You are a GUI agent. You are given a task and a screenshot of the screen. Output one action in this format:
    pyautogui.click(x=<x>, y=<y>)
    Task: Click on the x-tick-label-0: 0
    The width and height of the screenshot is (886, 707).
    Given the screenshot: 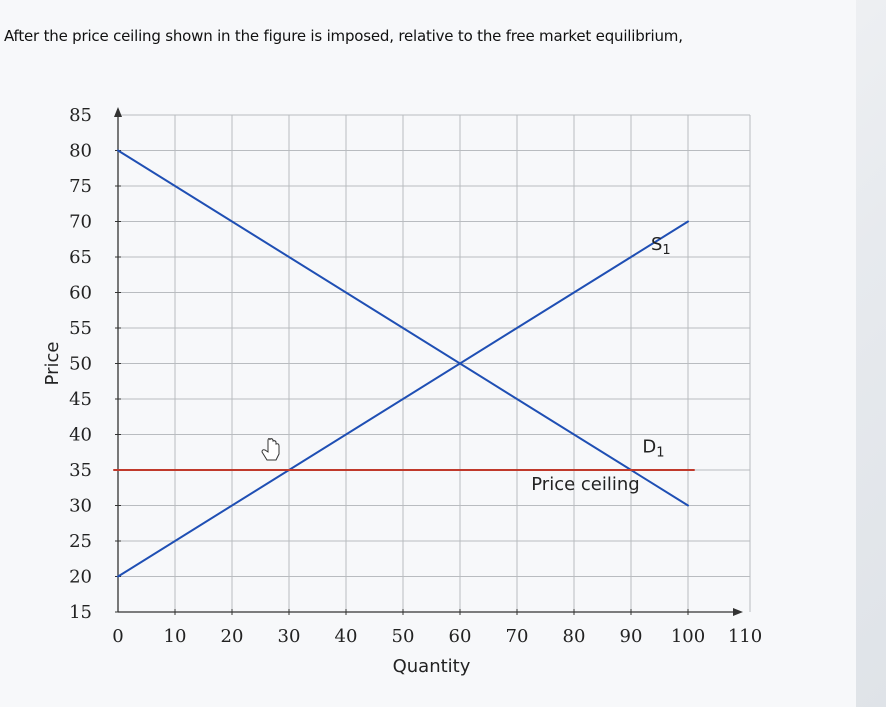 What is the action you would take?
    pyautogui.click(x=117, y=636)
    